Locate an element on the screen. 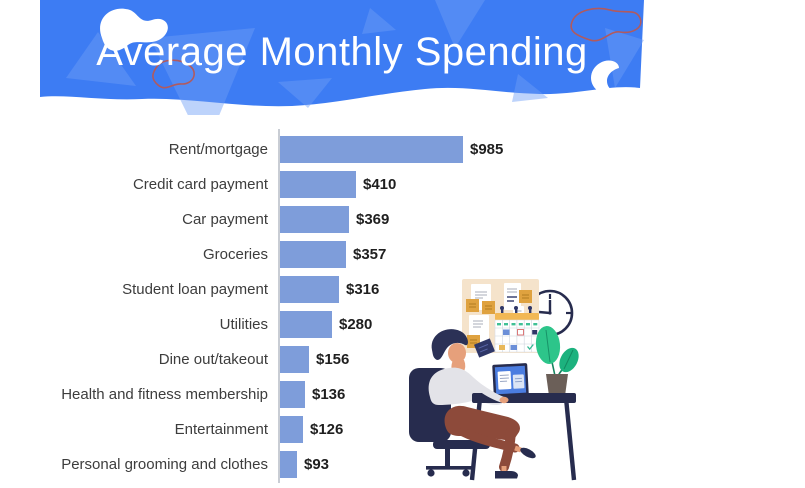 The height and width of the screenshot is (488, 805). shoe-floor is located at coordinates (506, 475).